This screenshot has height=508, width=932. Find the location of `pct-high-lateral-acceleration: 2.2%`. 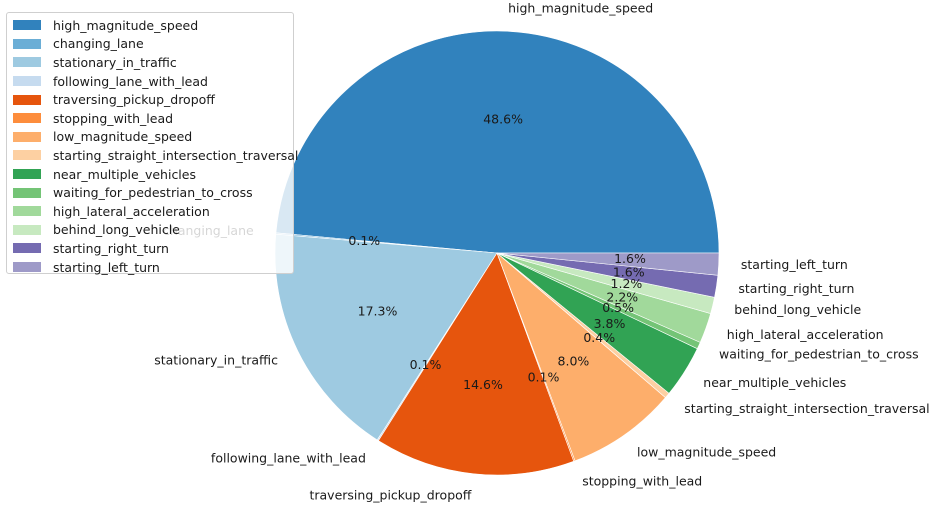

pct-high-lateral-acceleration: 2.2% is located at coordinates (622, 297).